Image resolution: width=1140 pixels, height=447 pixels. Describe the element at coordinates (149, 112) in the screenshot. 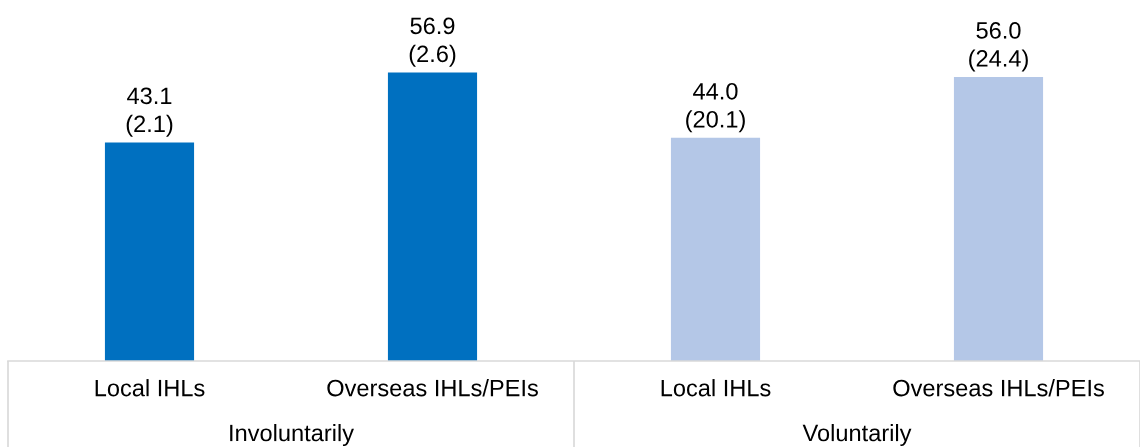

I see `data-label: 43.1 (2.1)` at that location.